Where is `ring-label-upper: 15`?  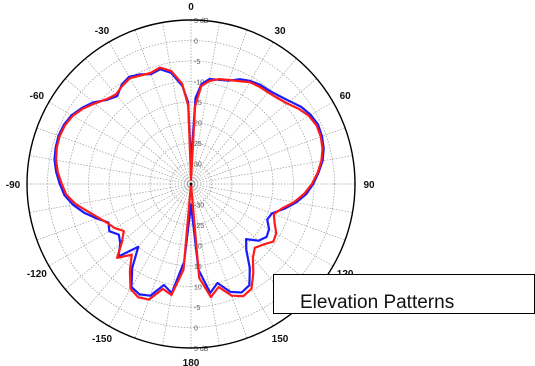
ring-label-upper: 15 is located at coordinates (198, 103).